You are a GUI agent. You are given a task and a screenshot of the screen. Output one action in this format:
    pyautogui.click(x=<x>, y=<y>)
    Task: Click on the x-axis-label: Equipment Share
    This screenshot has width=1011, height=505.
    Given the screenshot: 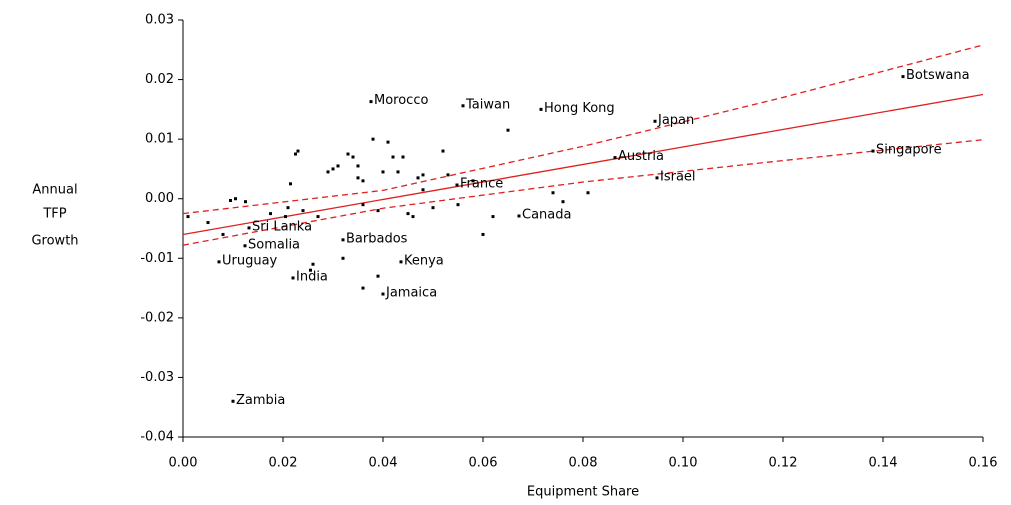 What is the action you would take?
    pyautogui.click(x=583, y=492)
    